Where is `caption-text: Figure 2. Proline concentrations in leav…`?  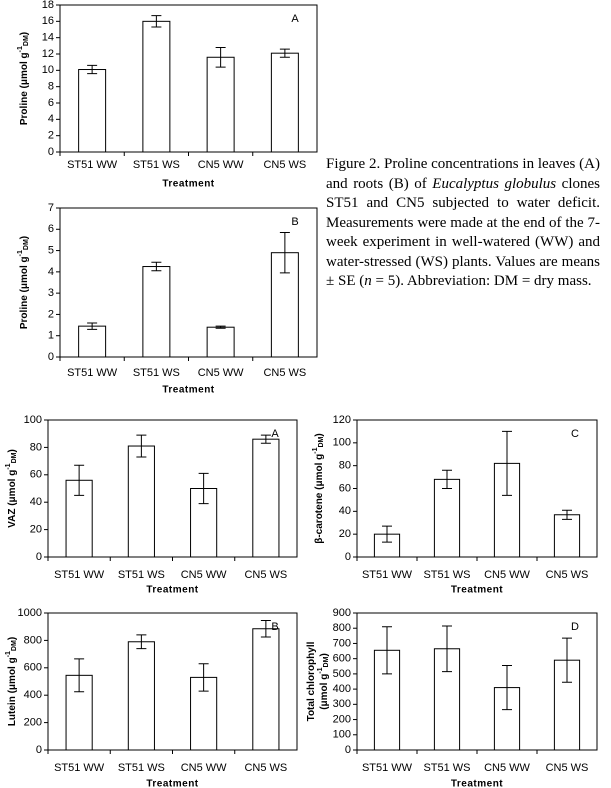 caption-text: Figure 2. Proline concentrations in leav… is located at coordinates (463, 174).